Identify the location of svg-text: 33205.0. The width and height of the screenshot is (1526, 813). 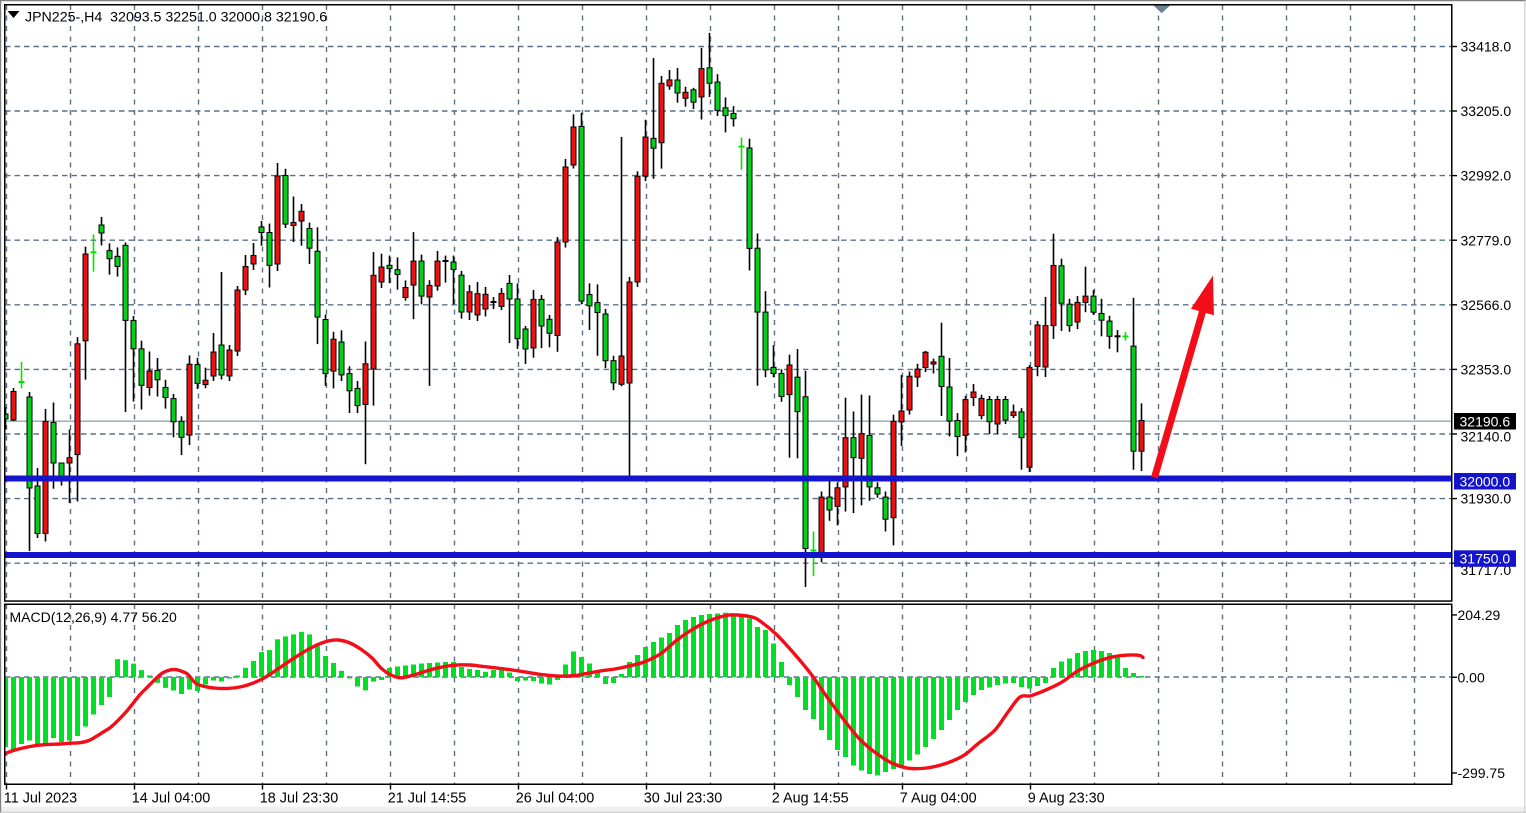
(1486, 111).